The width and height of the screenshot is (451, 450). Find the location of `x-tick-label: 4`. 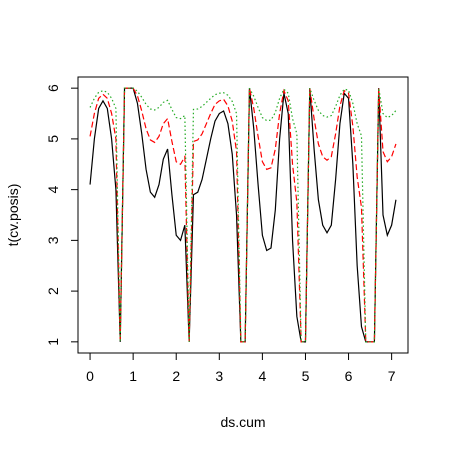

x-tick-label: 4 is located at coordinates (262, 376).